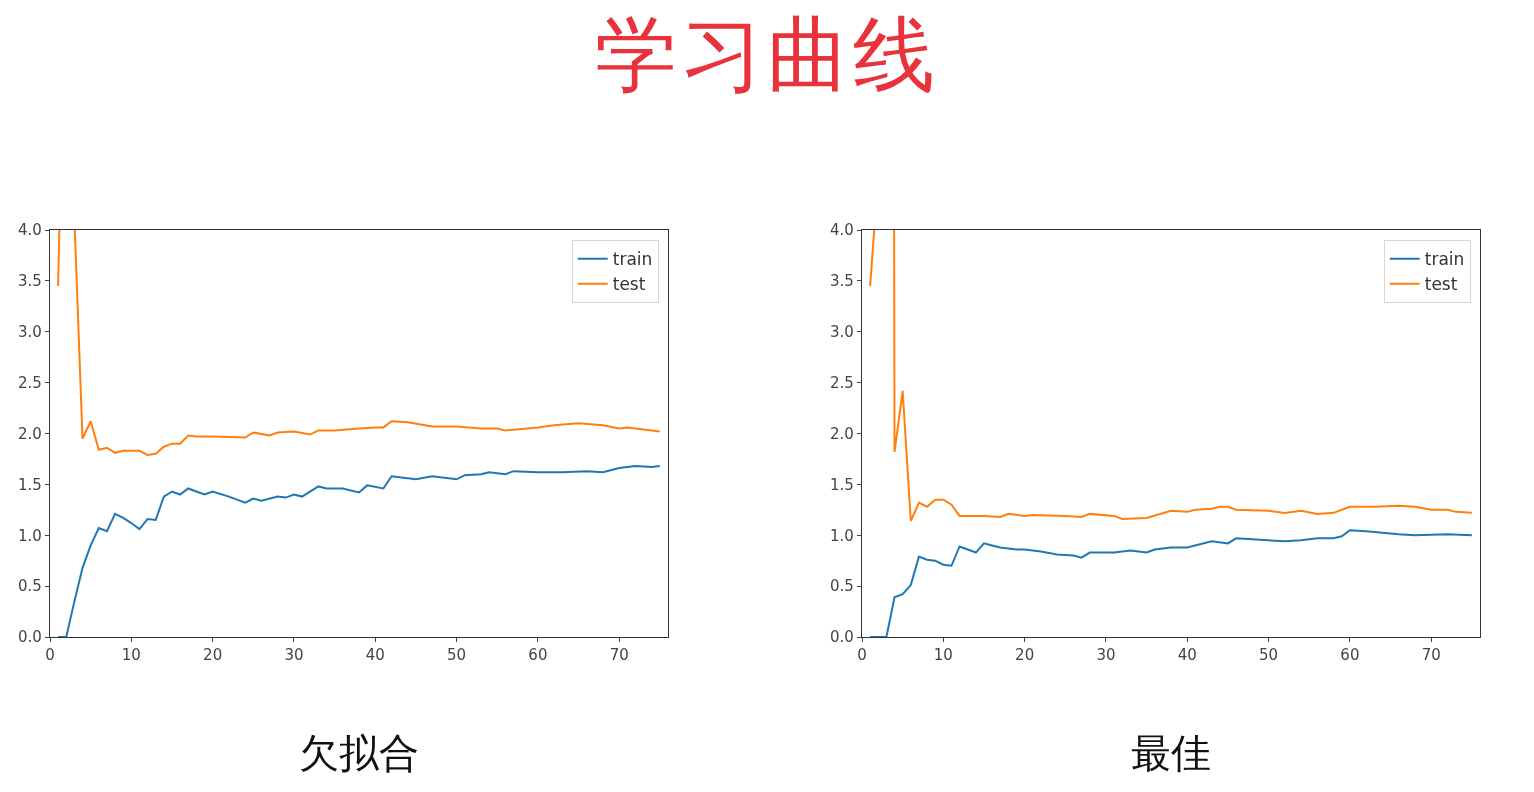 The width and height of the screenshot is (1534, 792). Describe the element at coordinates (1171, 752) in the screenshot. I see `x-axis-title: 最佳` at that location.